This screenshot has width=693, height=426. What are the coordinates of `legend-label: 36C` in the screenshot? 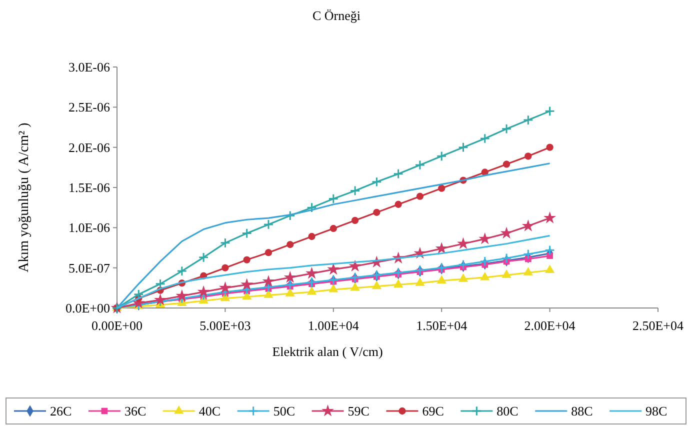 It's located at (135, 411).